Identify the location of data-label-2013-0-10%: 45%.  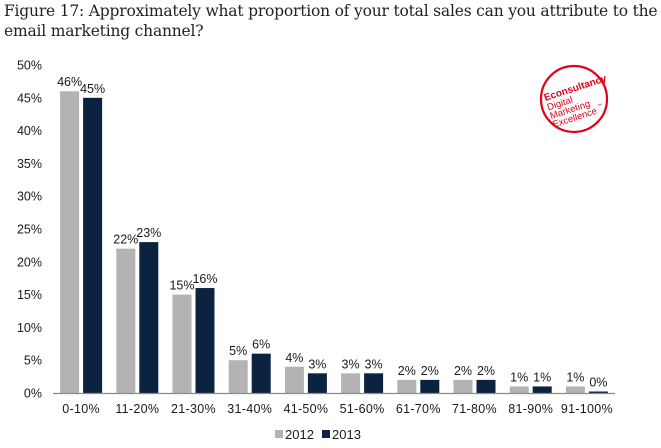
(92, 89).